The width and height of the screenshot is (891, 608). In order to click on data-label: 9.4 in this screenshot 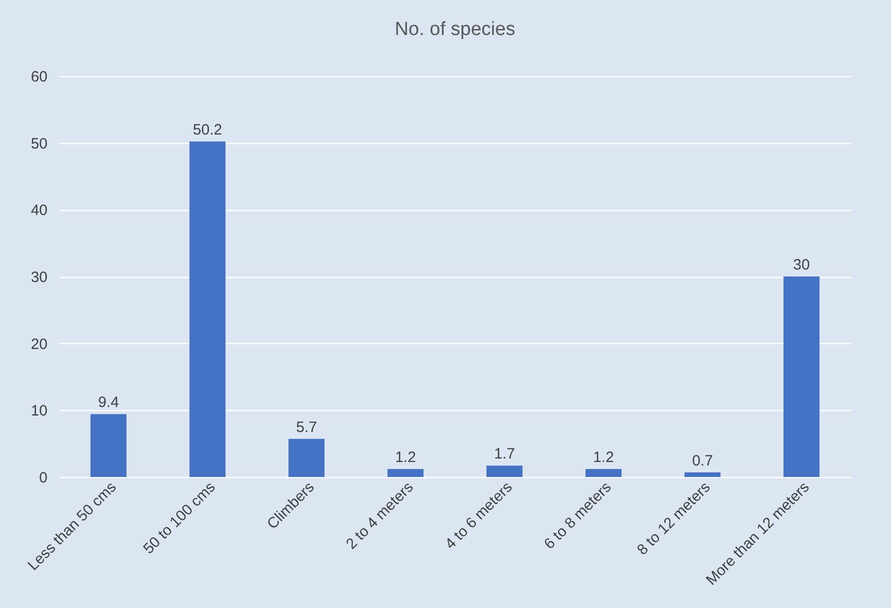, I will do `click(108, 403)`.